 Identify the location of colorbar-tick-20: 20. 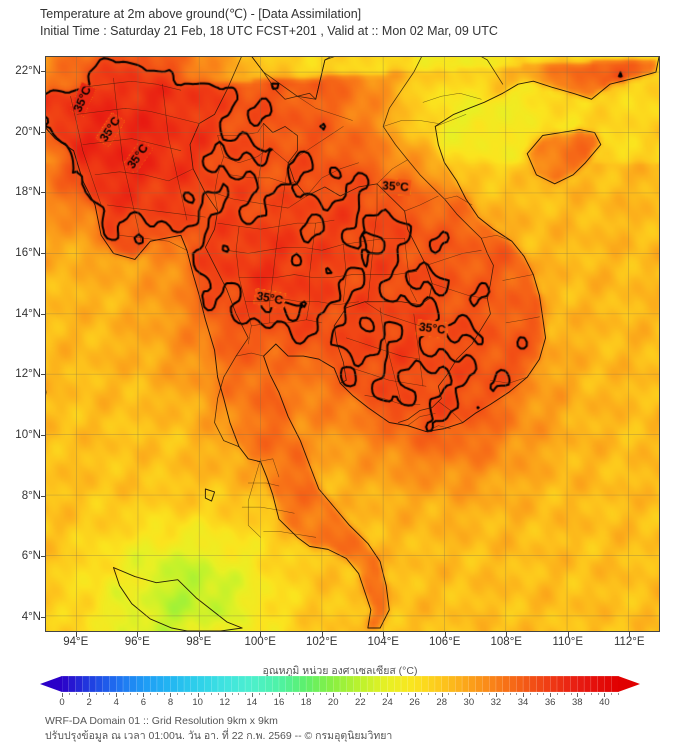
(333, 702).